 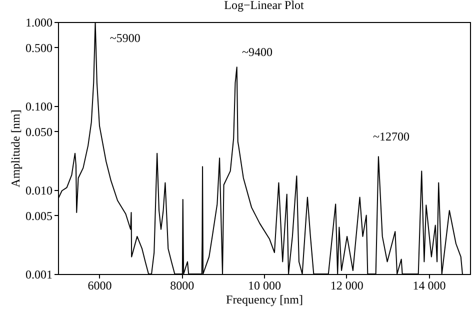 I want to click on x-axis-title: Frequency [nm], so click(x=264, y=299).